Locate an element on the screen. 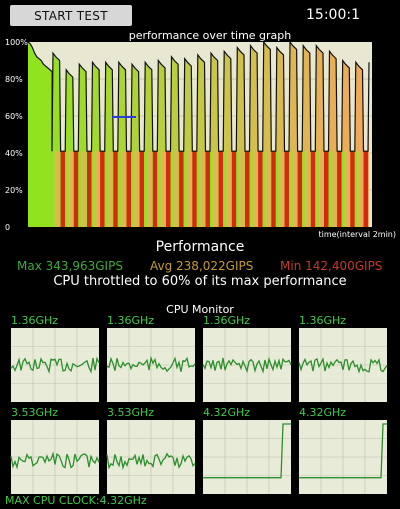  max-performance: Max 343,963GIPS is located at coordinates (70, 266).